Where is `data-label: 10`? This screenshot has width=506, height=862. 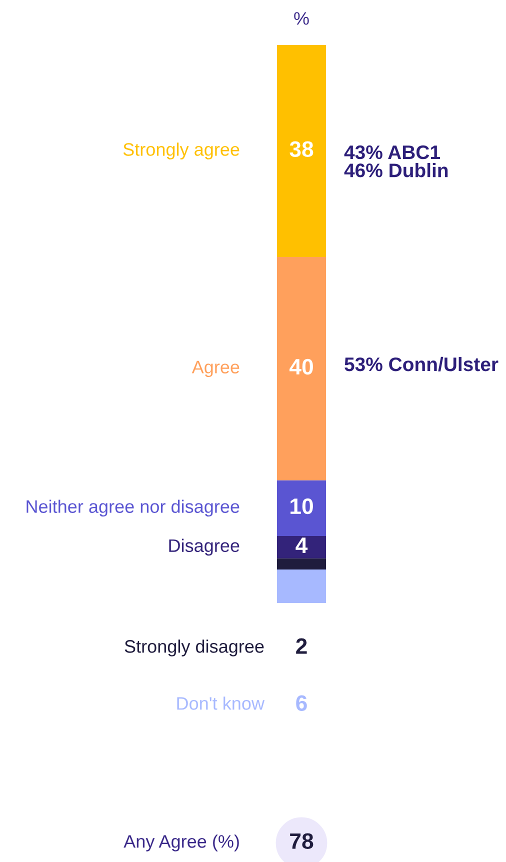 data-label: 10 is located at coordinates (301, 506).